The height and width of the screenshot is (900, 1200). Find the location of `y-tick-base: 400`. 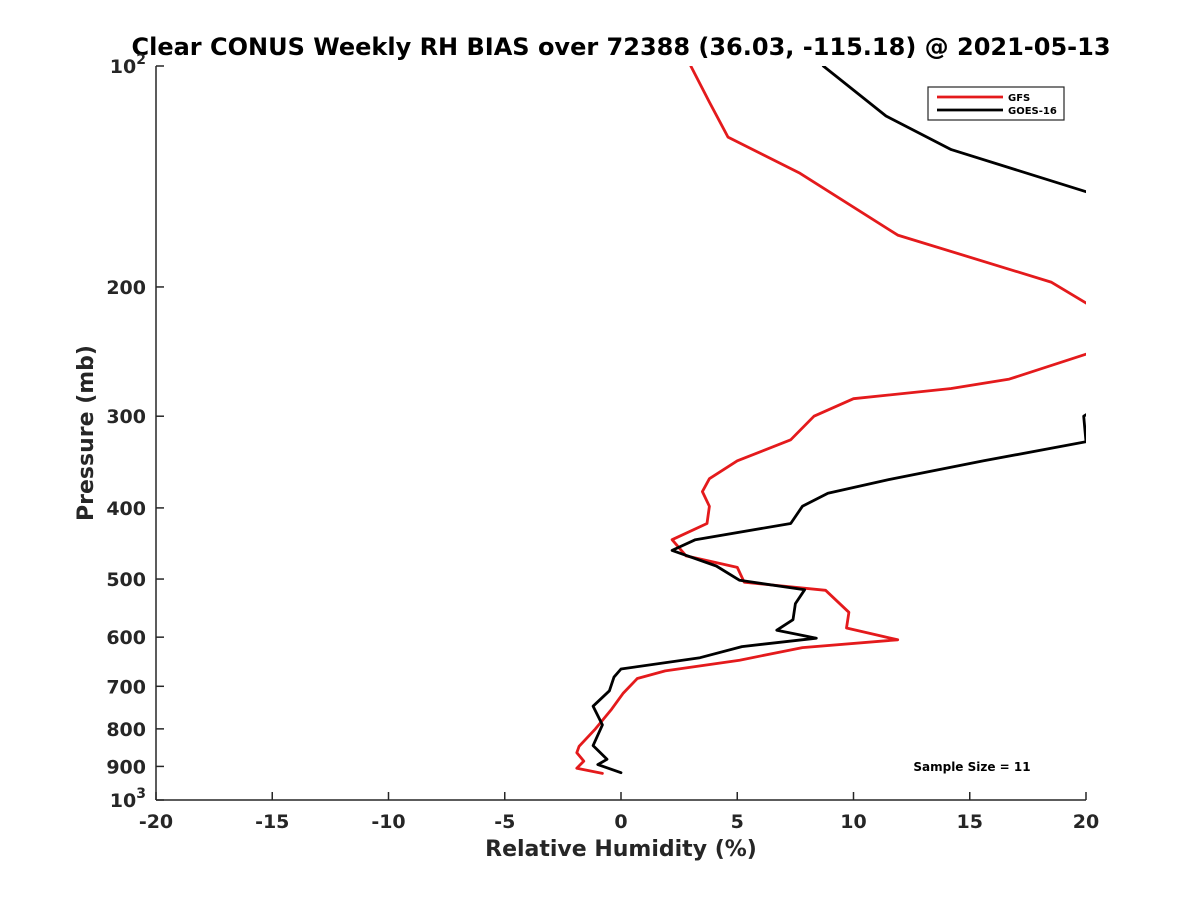

y-tick-base: 400 is located at coordinates (126, 509).